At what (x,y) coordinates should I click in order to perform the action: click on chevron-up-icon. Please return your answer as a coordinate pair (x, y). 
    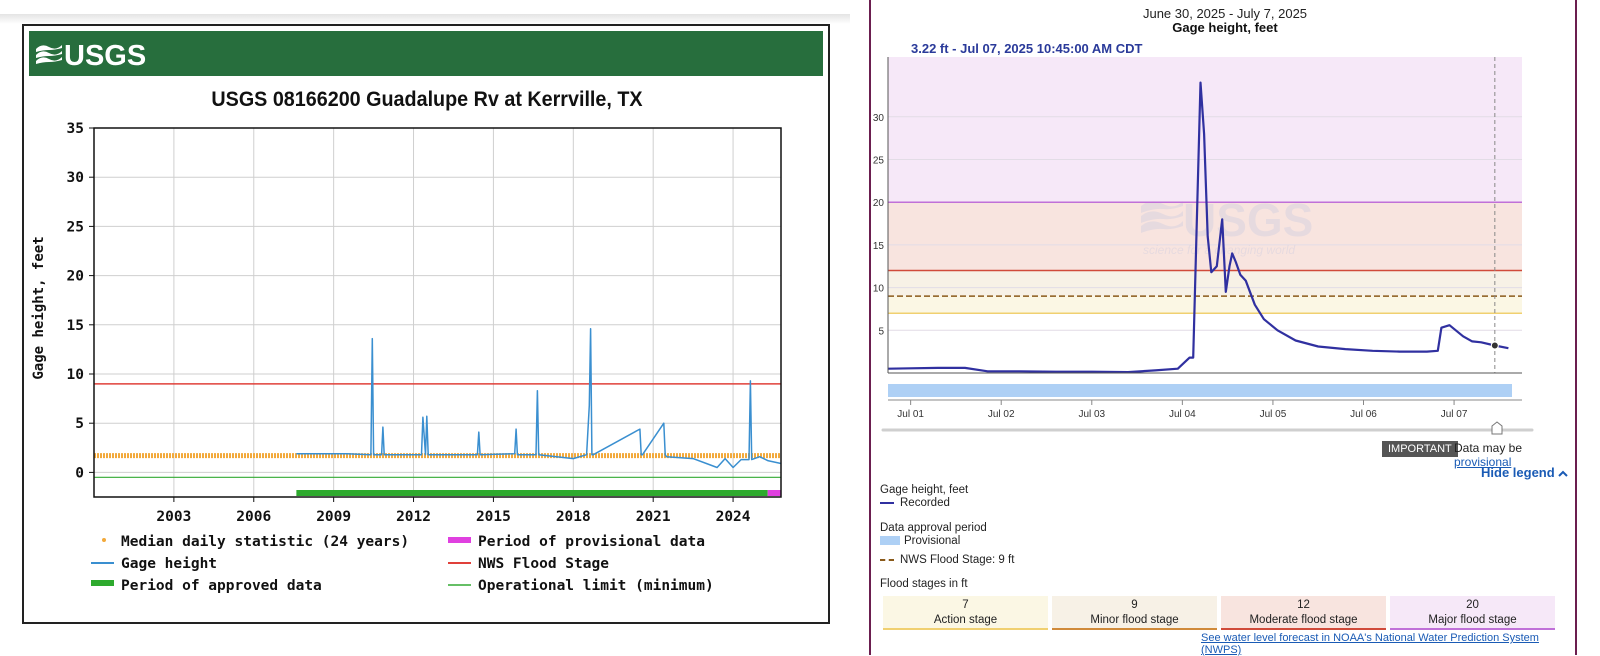
    Looking at the image, I should click on (1563, 473).